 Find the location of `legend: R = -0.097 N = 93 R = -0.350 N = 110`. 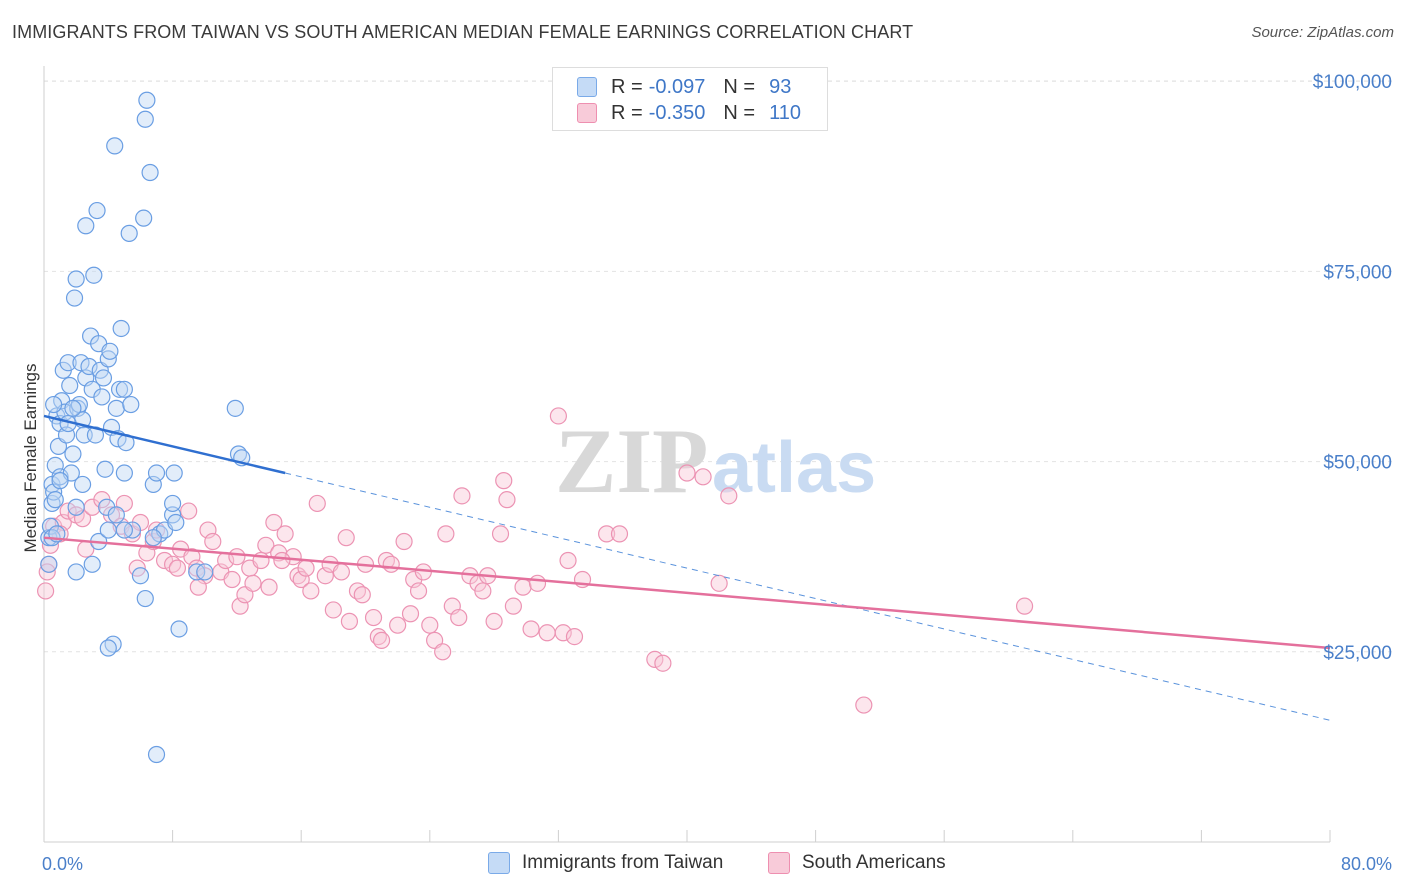

legend: R = -0.097 N = 93 R = -0.350 N = 110 is located at coordinates (690, 99).